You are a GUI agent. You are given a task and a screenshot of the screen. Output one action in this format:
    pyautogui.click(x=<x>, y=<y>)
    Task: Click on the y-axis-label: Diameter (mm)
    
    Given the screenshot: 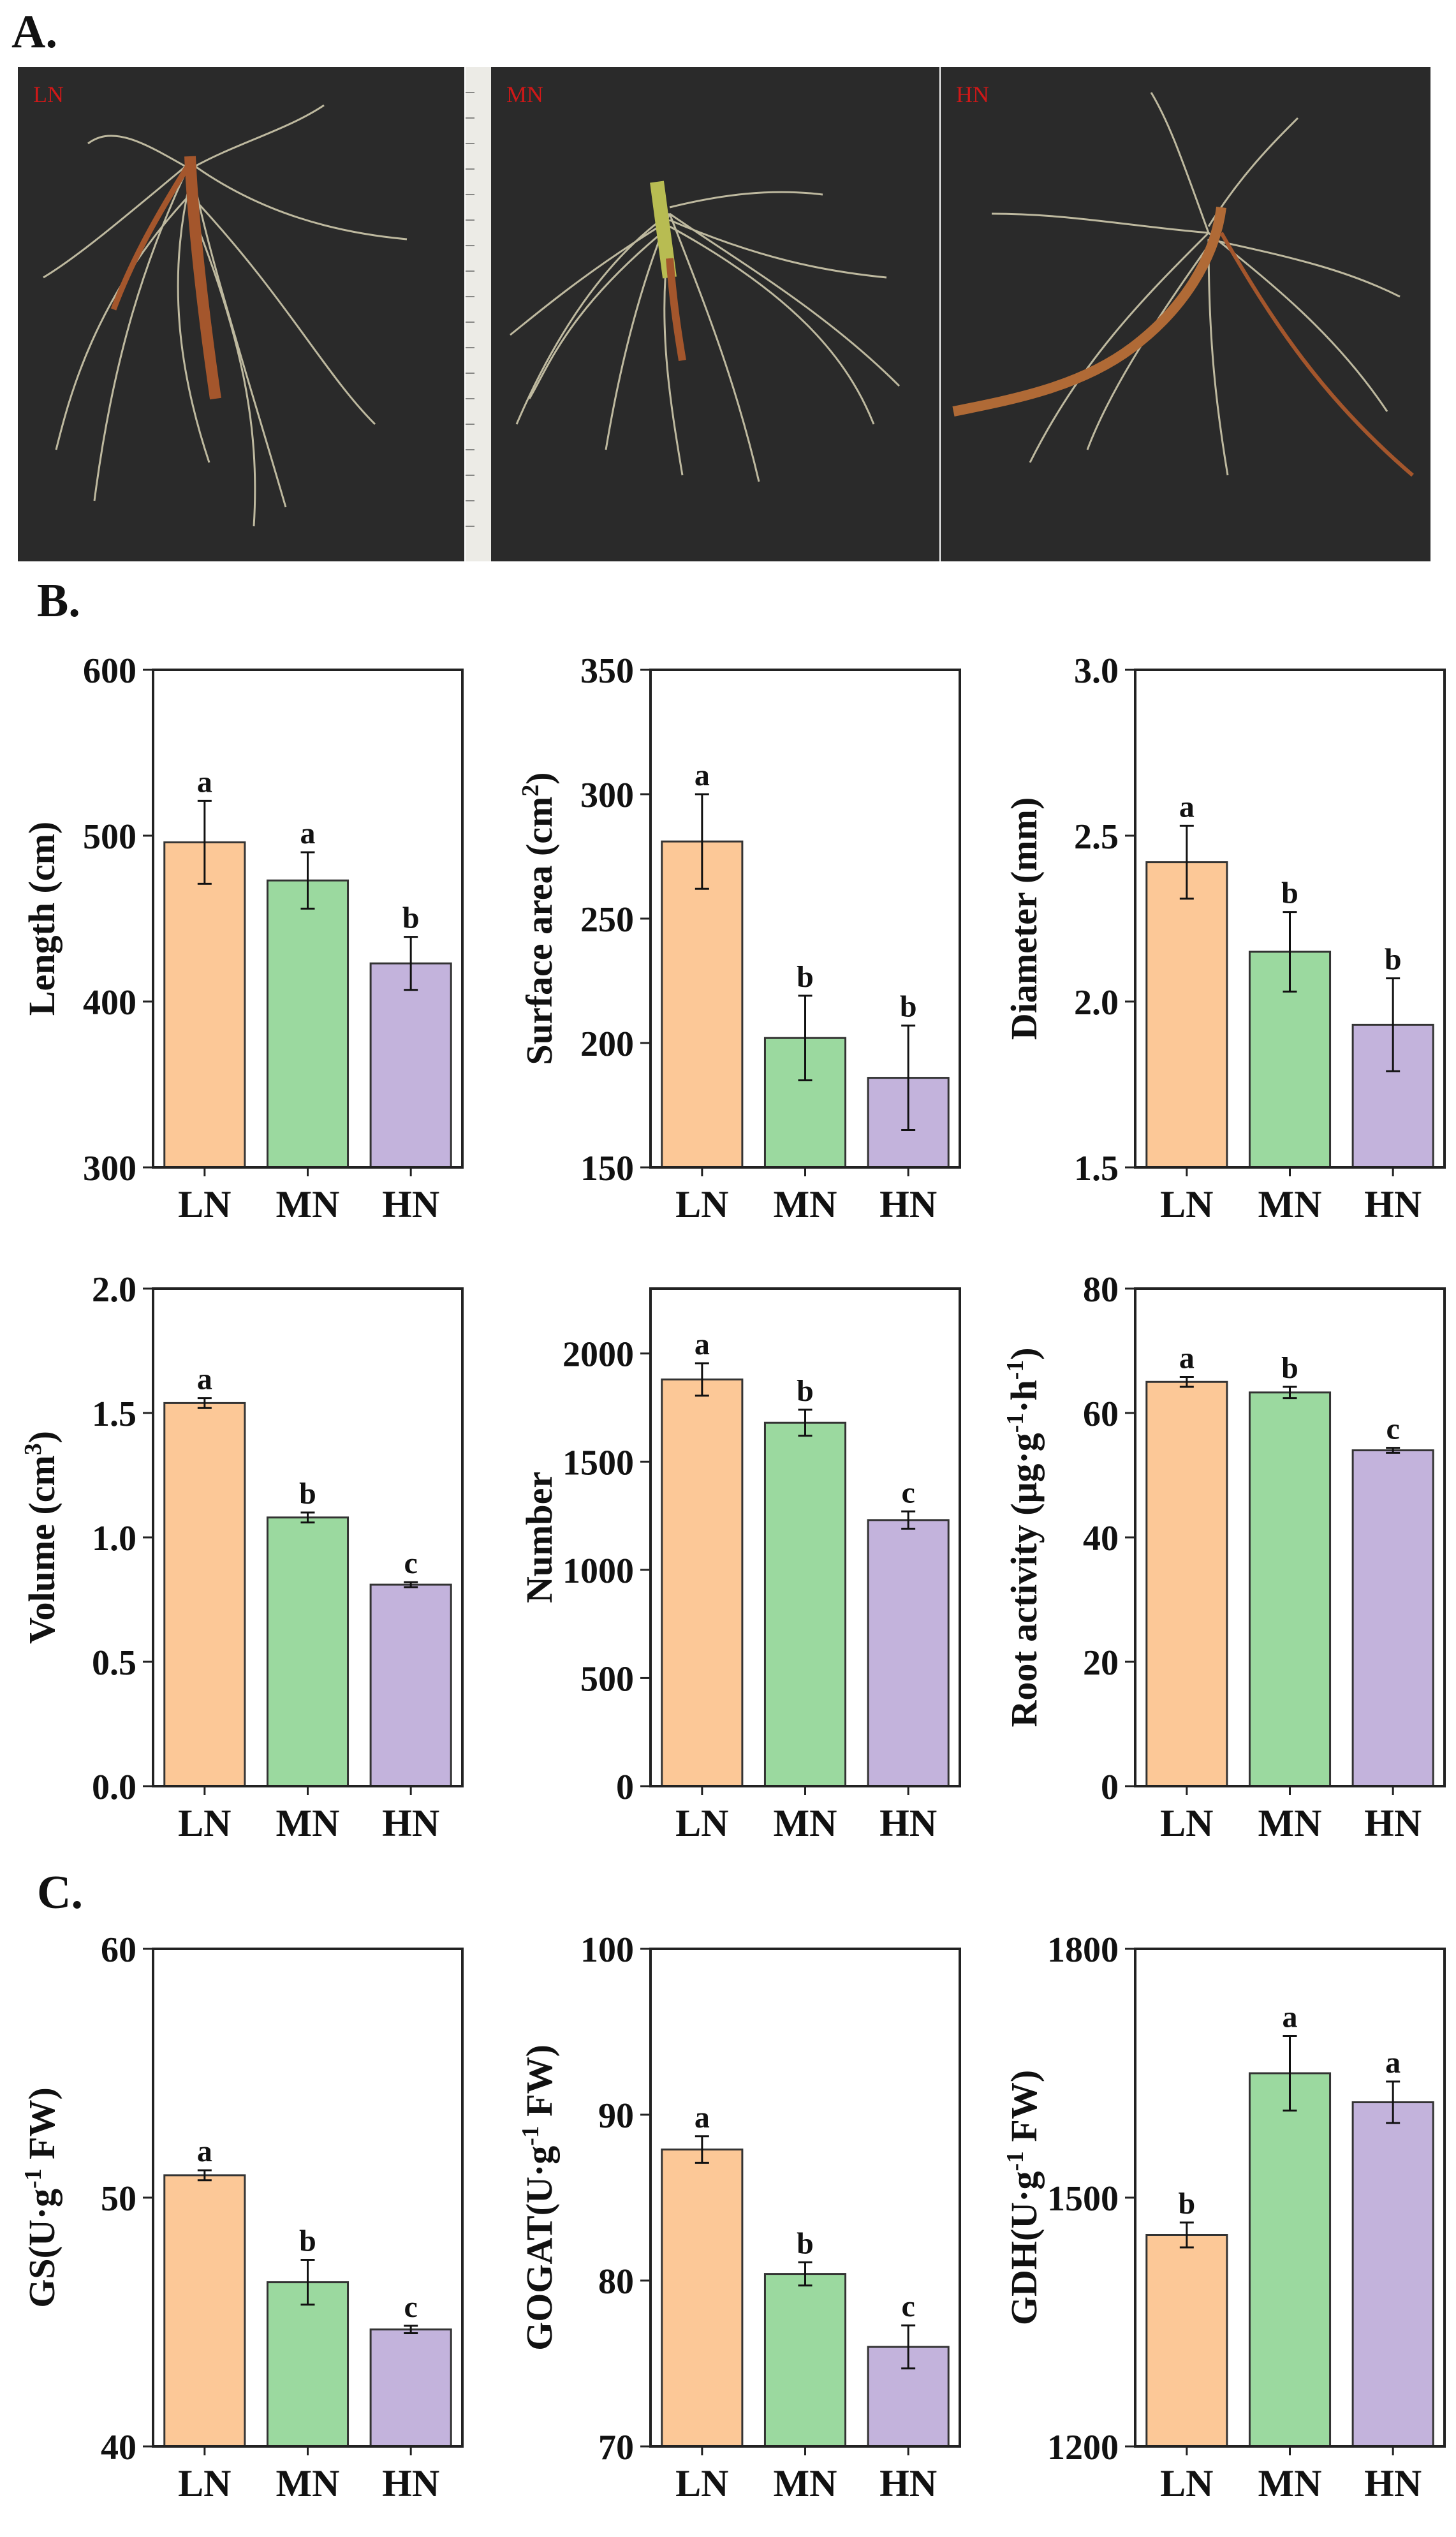 What is the action you would take?
    pyautogui.click(x=1024, y=919)
    